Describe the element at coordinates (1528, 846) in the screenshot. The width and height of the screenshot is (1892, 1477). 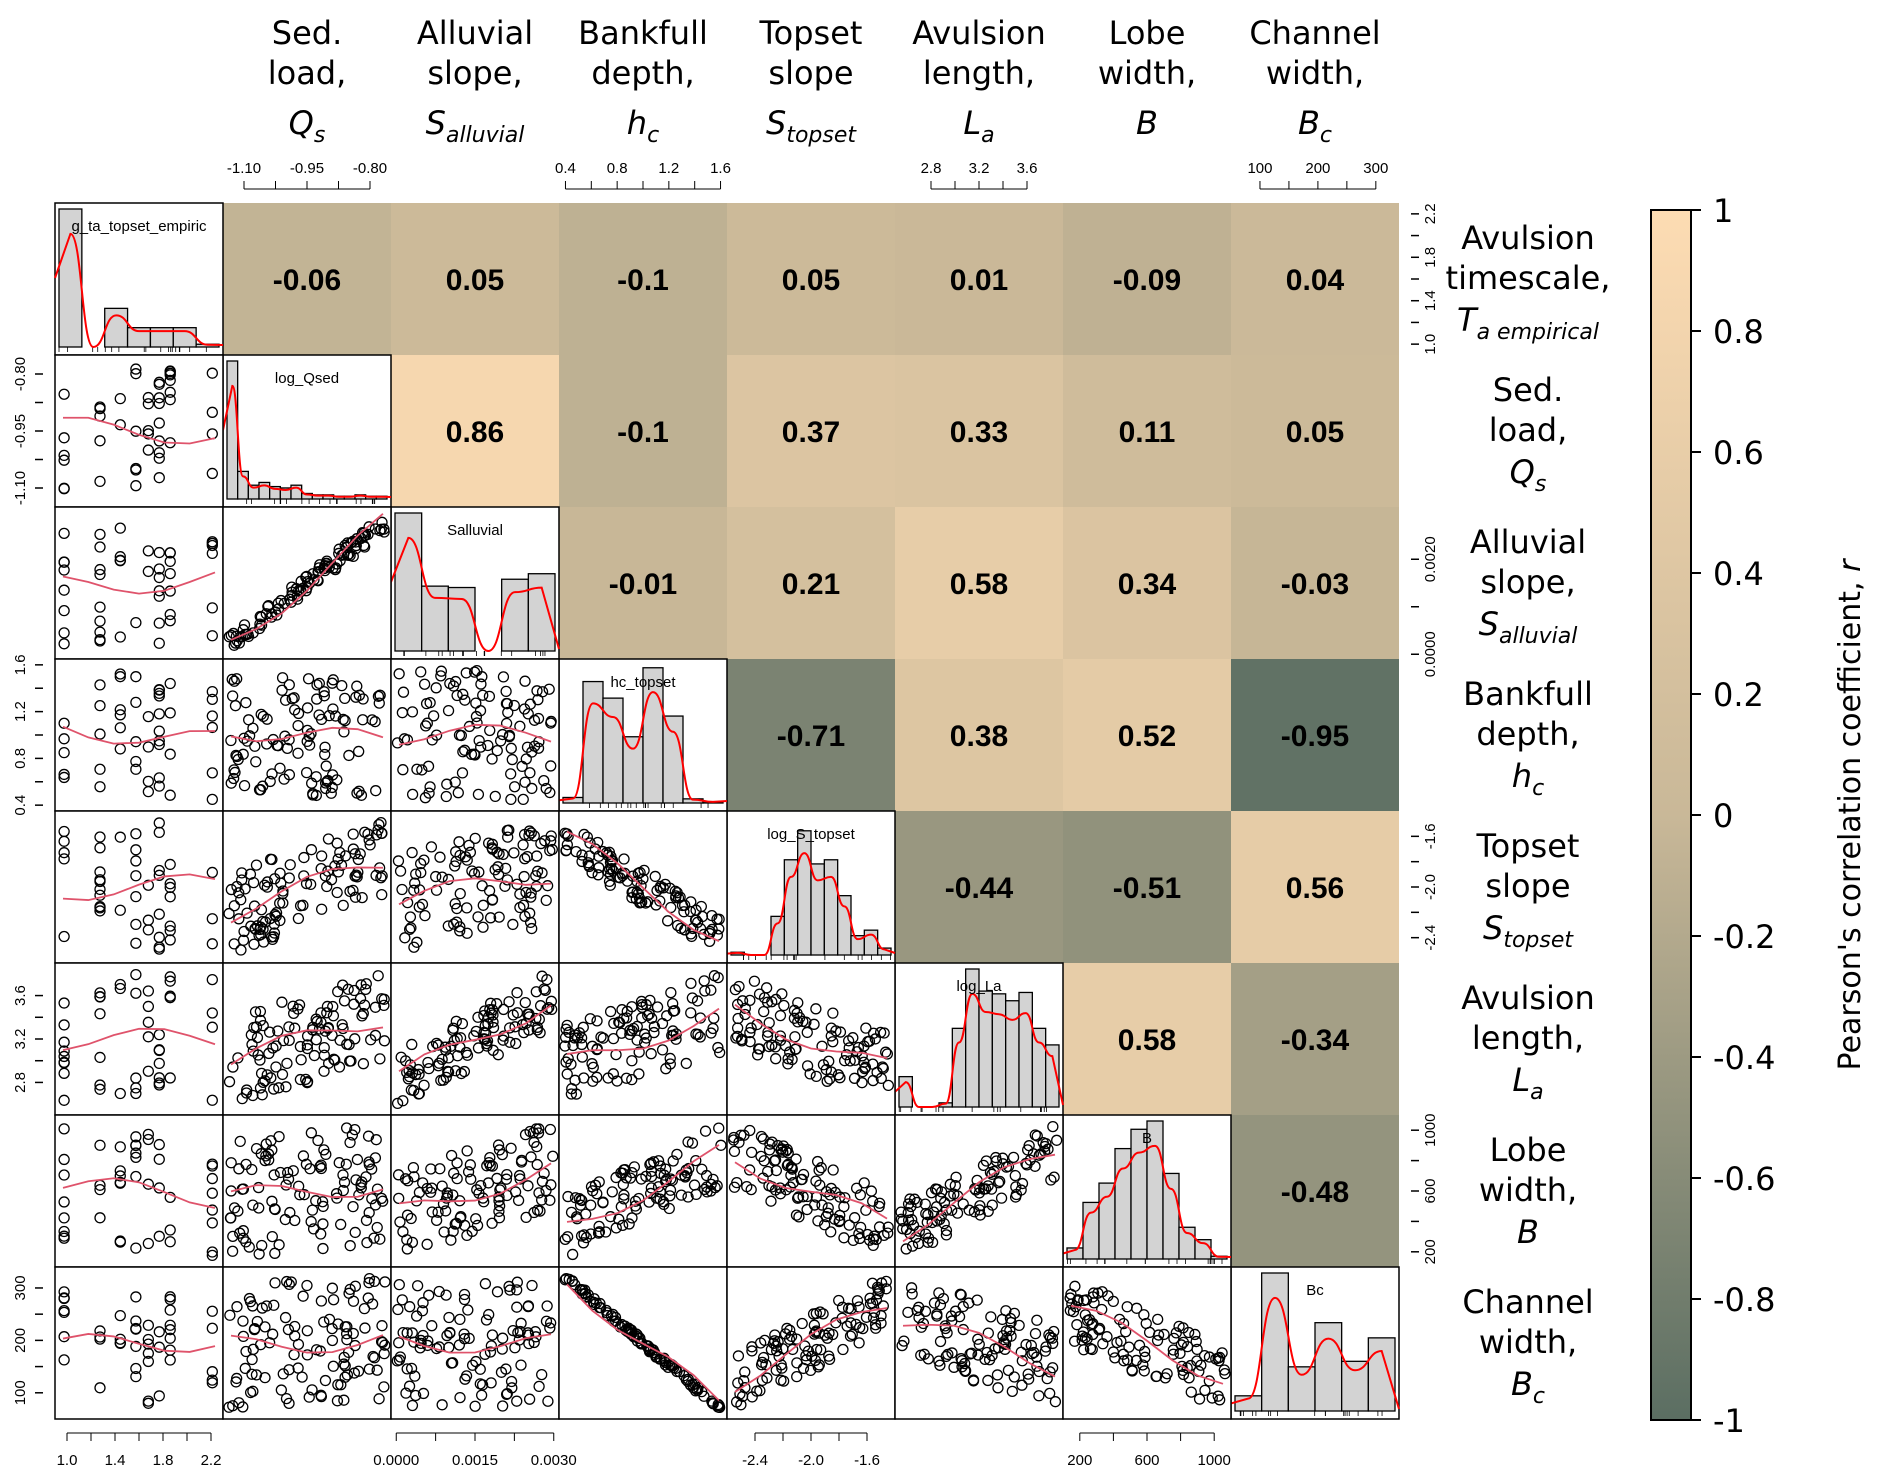
I see `row-label-line: Topset` at that location.